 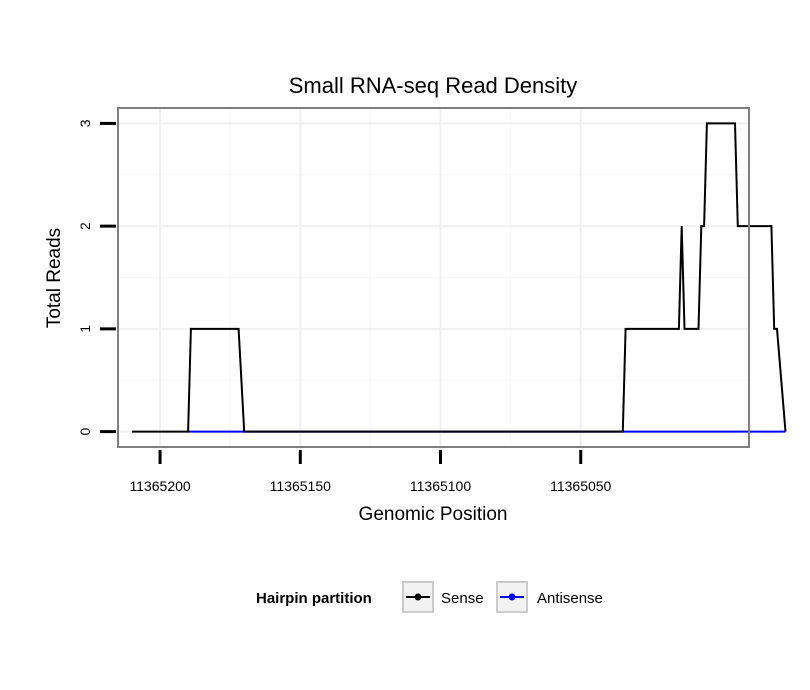 What do you see at coordinates (159, 486) in the screenshot?
I see `x-tick-label: 11365200` at bounding box center [159, 486].